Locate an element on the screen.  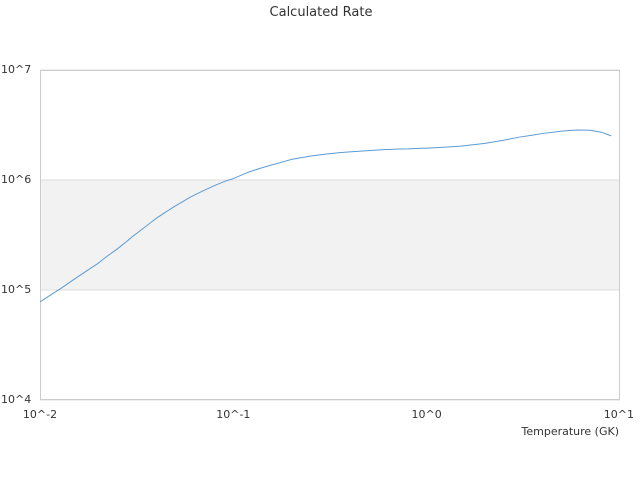
y-axis-ticks: 10^4 10^5 10^6 10^7 is located at coordinates (16, 234).